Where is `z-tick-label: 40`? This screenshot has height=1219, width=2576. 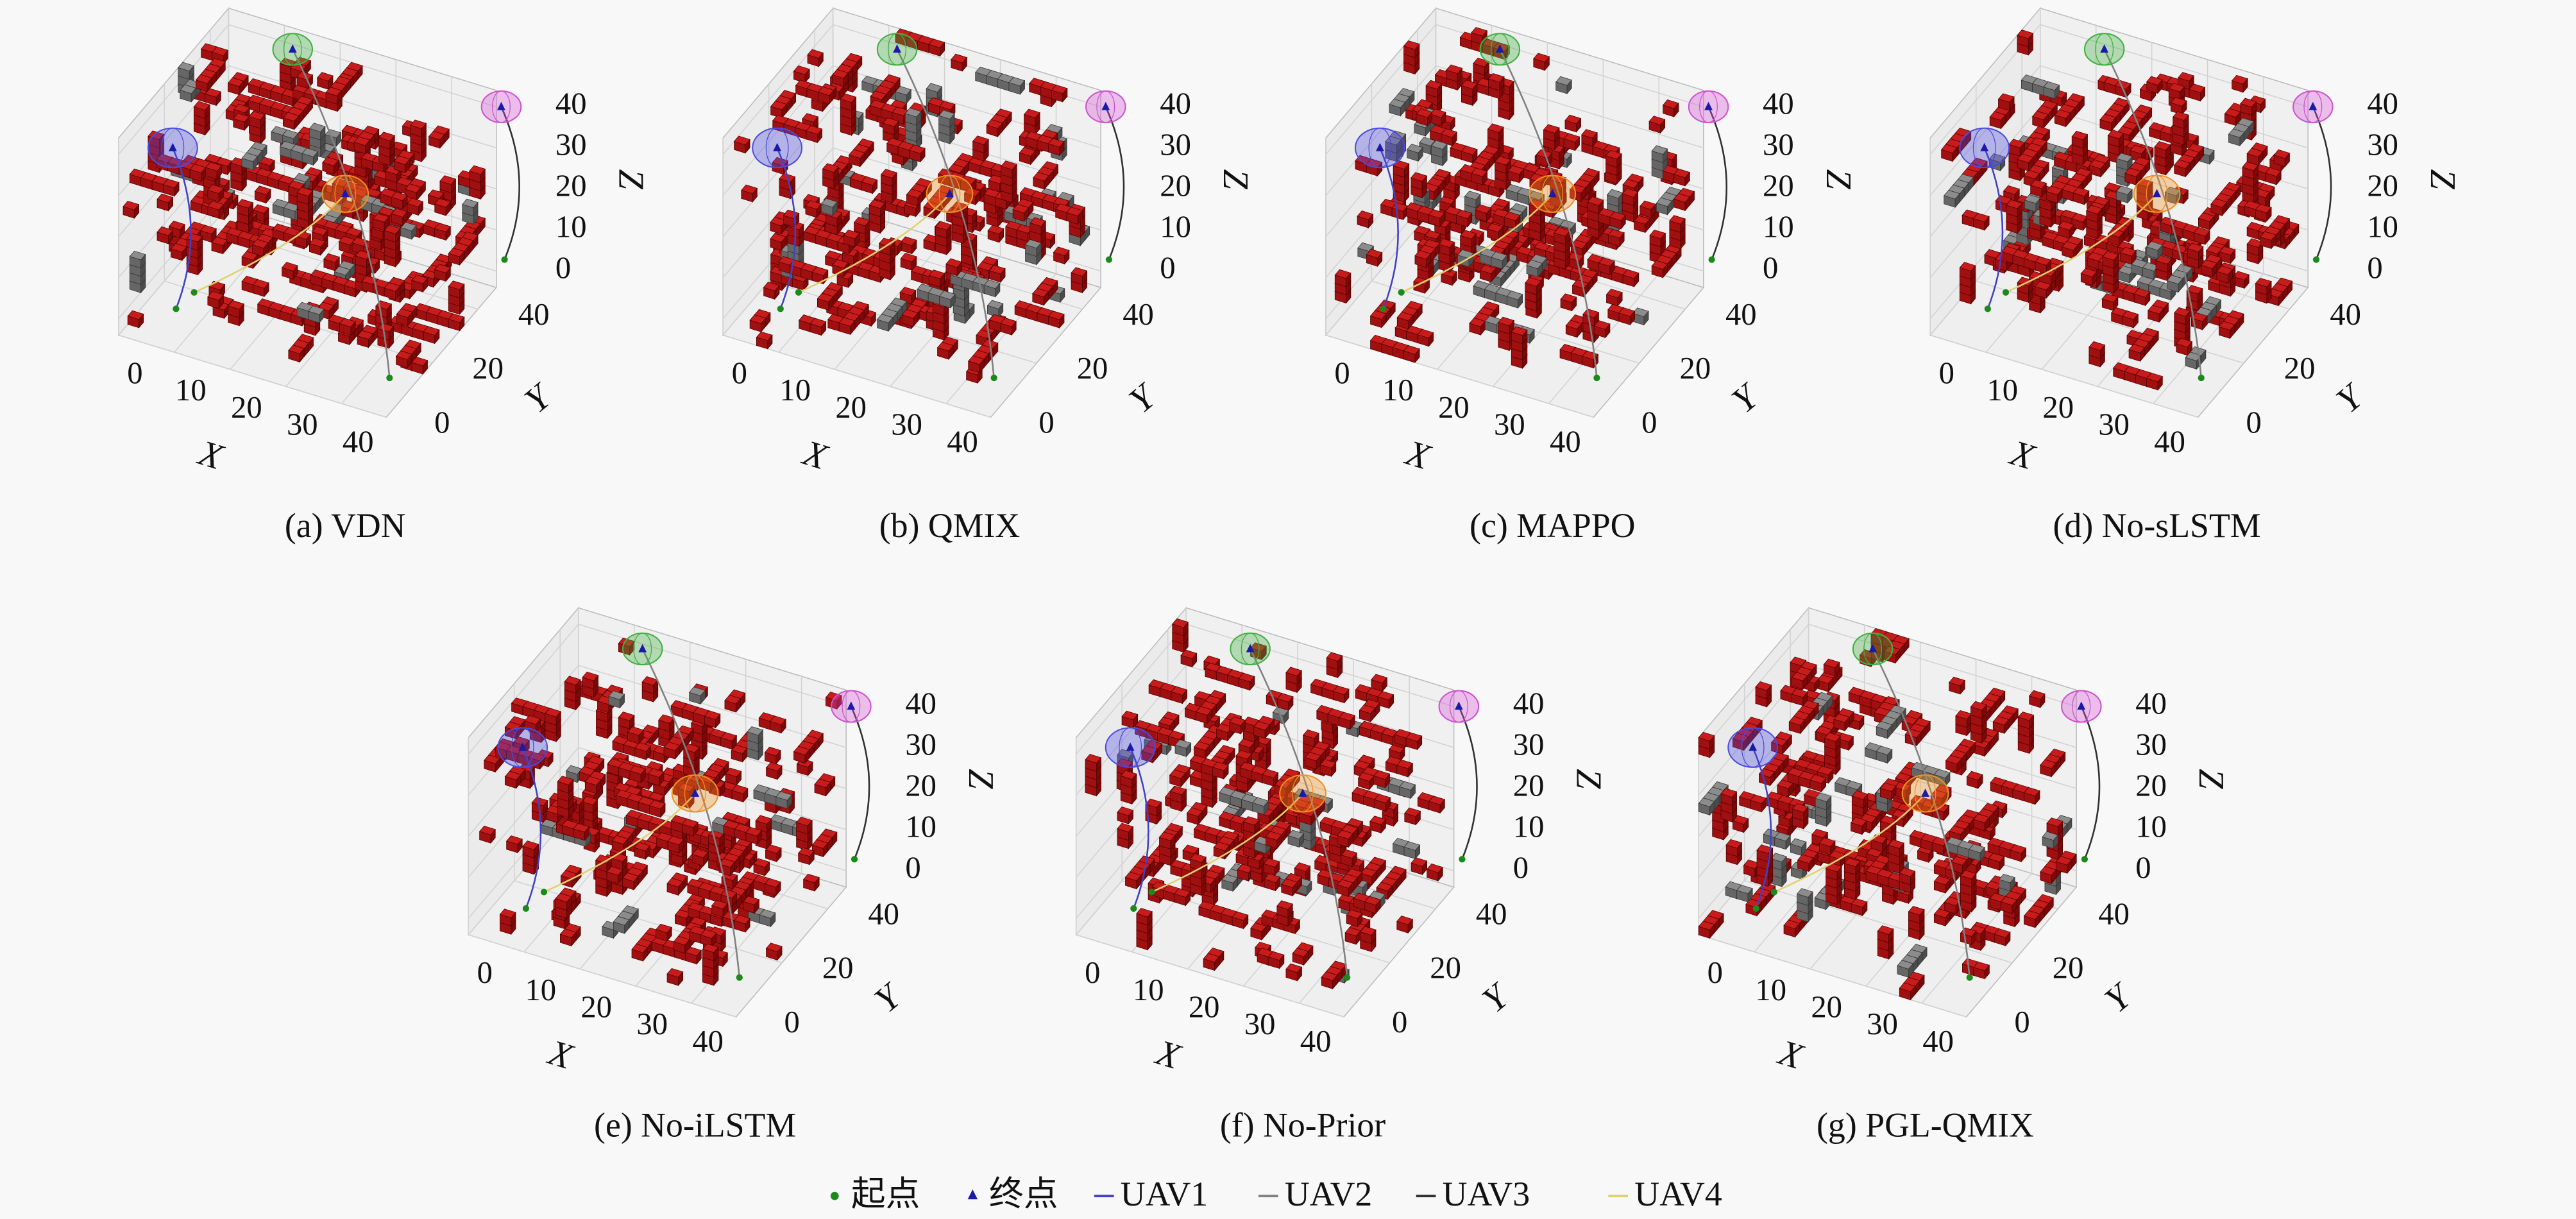
z-tick-label: 40 is located at coordinates (1778, 104).